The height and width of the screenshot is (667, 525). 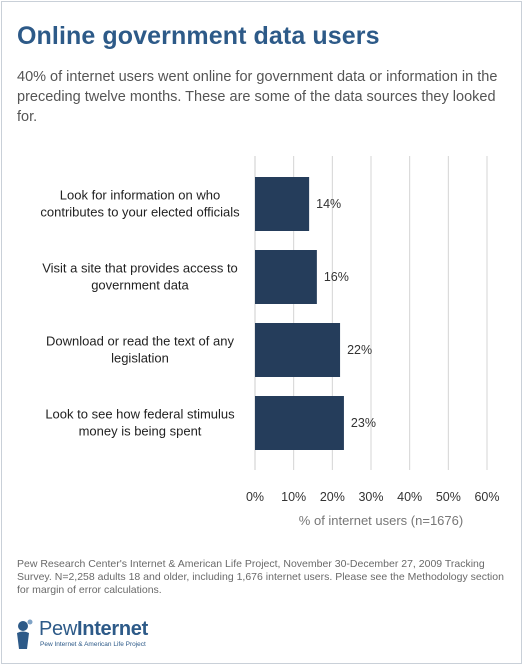 What do you see at coordinates (332, 497) in the screenshot?
I see `x-tick-label: 20%` at bounding box center [332, 497].